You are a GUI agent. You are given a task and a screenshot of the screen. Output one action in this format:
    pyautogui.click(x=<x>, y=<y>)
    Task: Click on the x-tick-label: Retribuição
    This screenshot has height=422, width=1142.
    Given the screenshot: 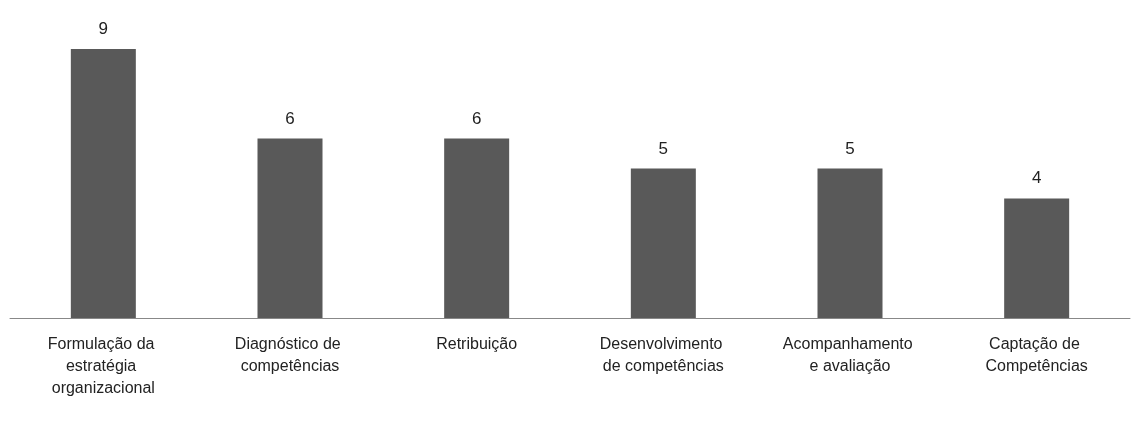 What is the action you would take?
    pyautogui.click(x=477, y=343)
    